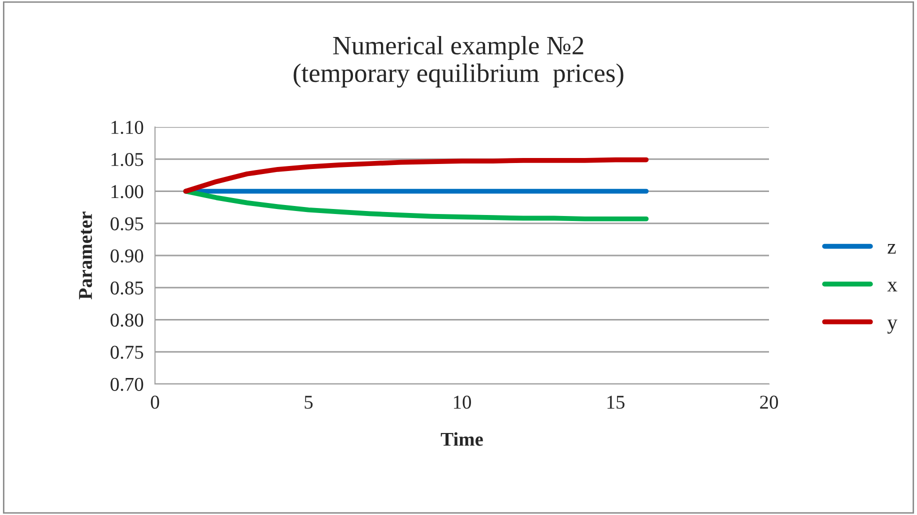  I want to click on y-tick-label: 1.00, so click(128, 191).